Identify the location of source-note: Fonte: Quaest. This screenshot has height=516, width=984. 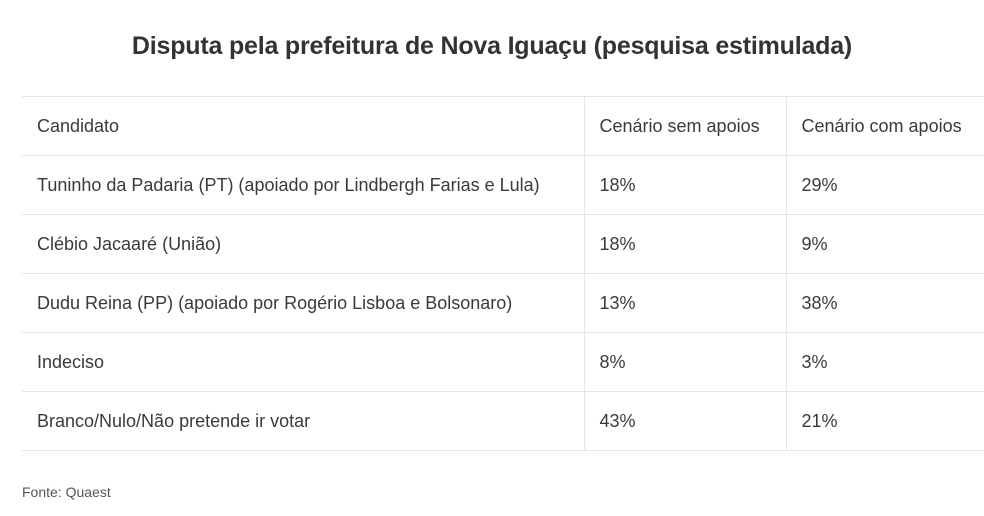
(66, 492).